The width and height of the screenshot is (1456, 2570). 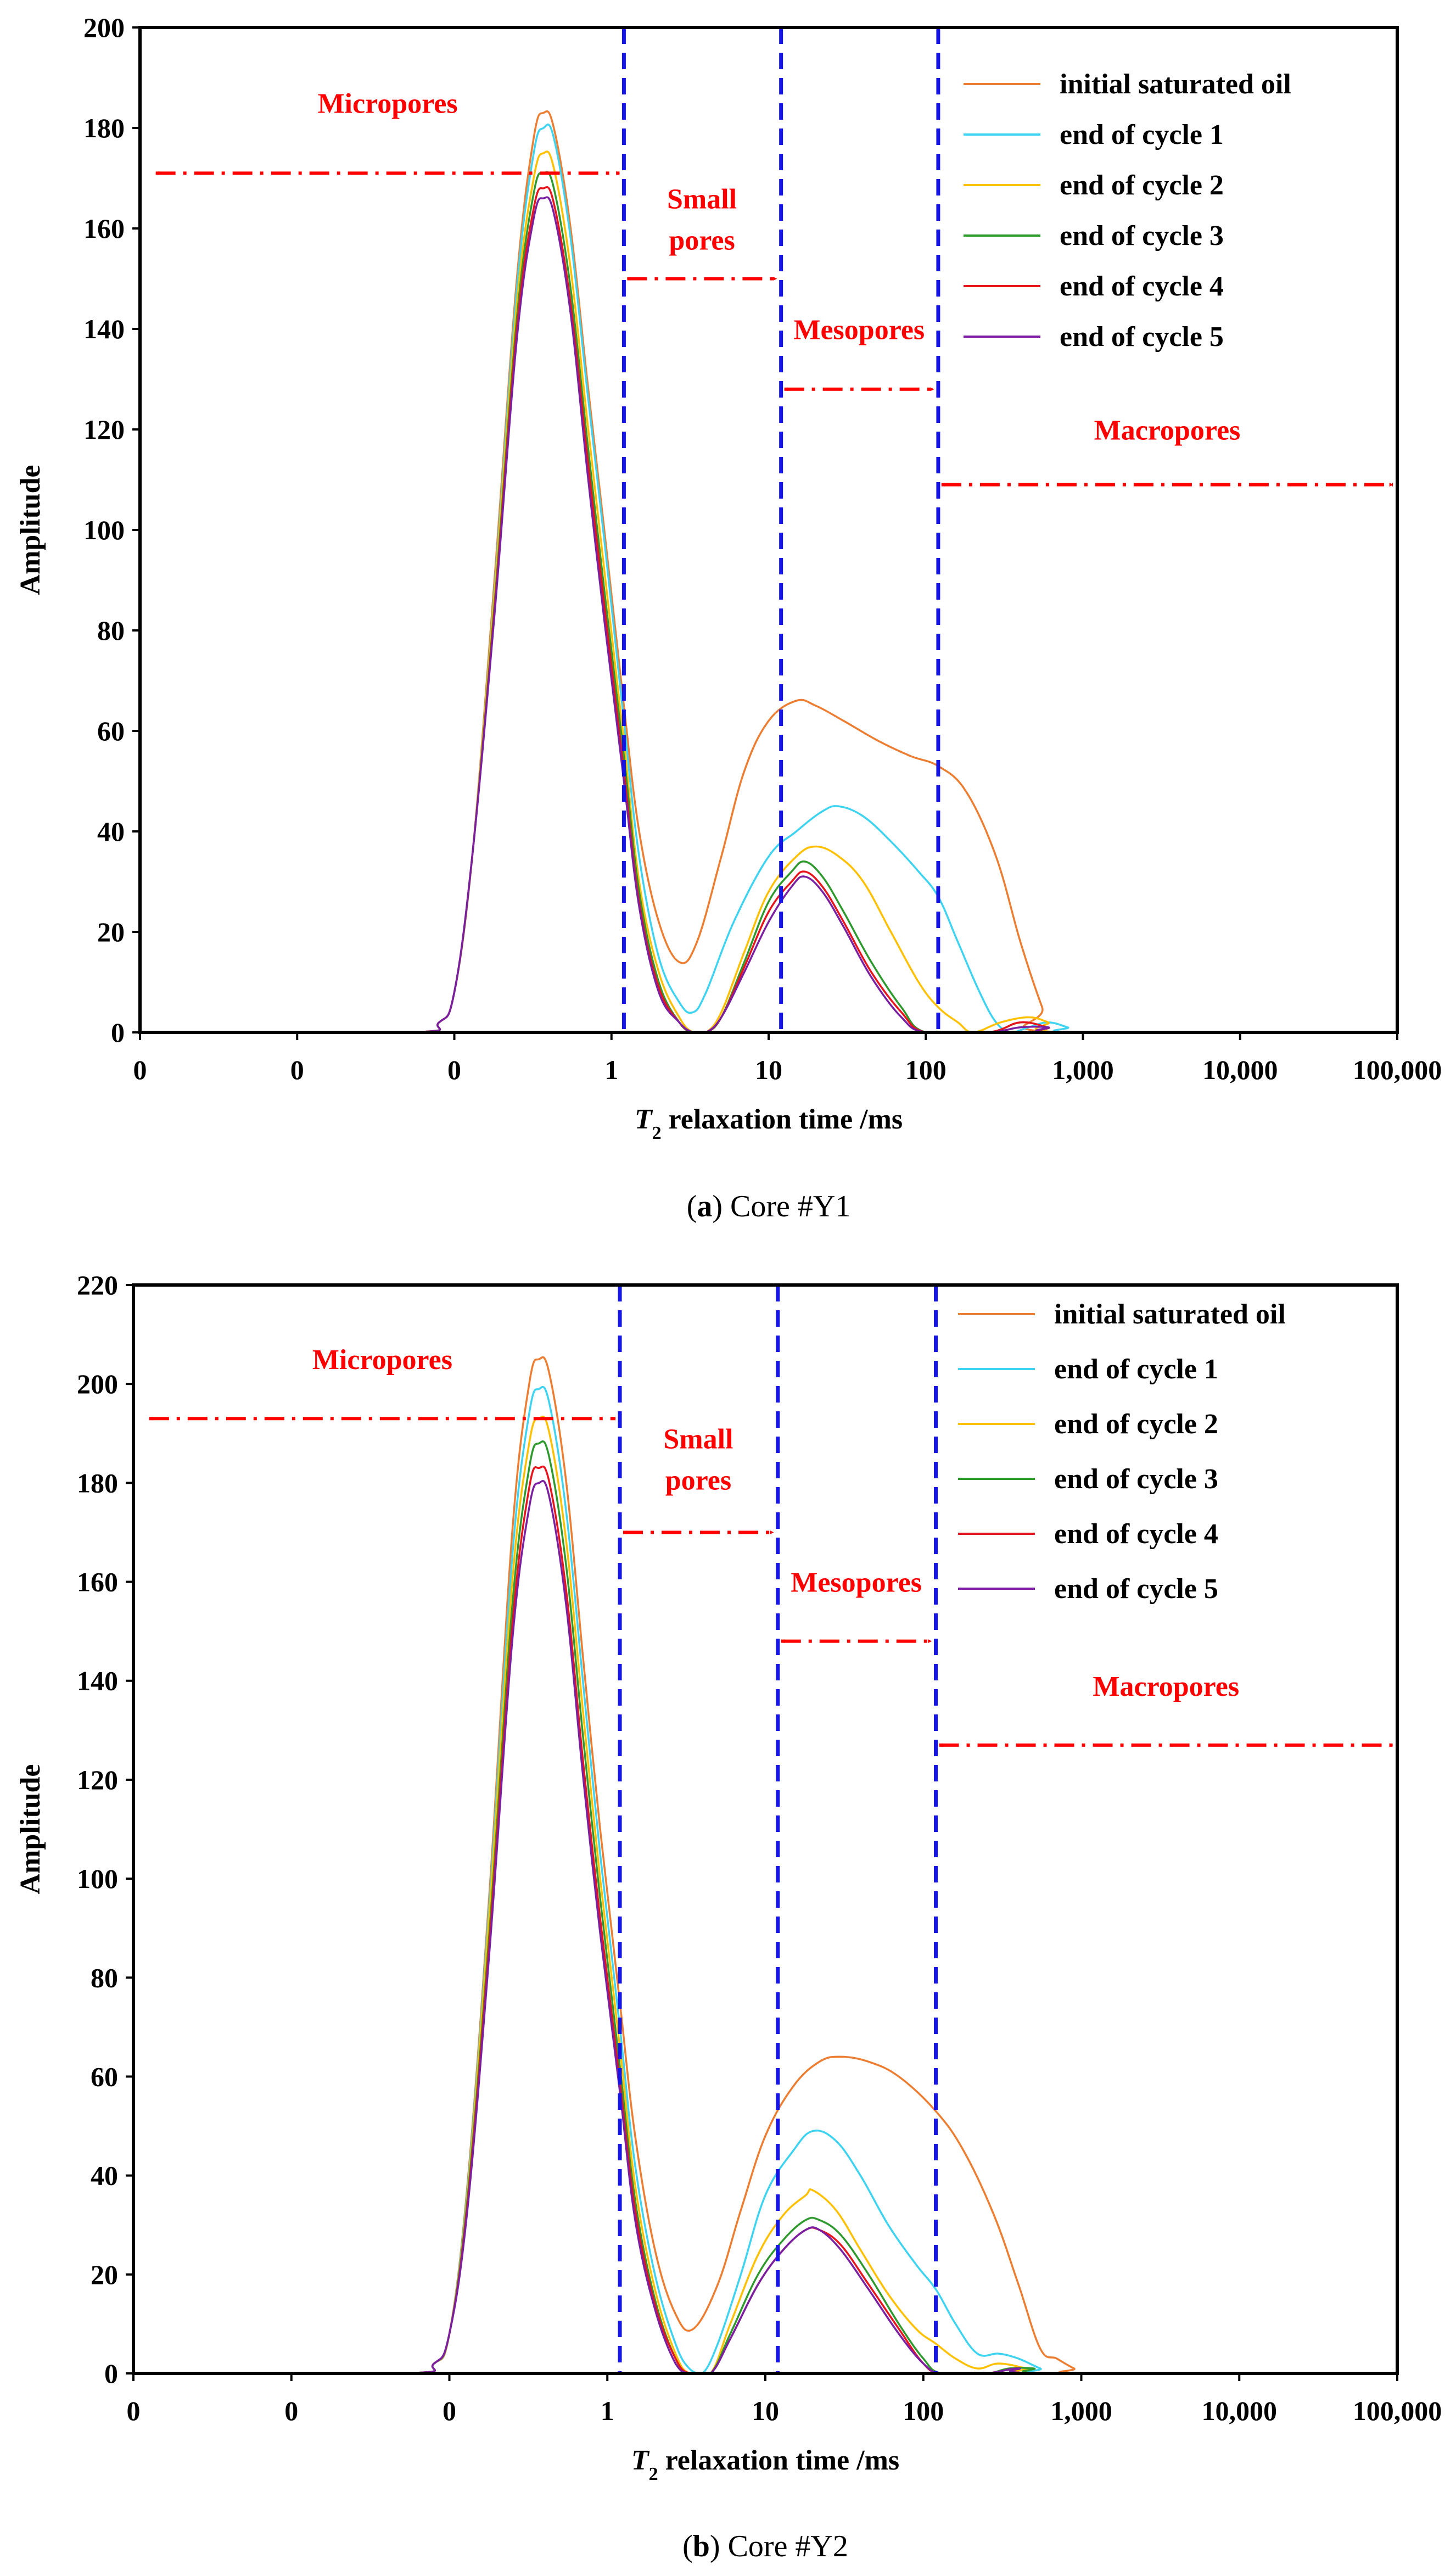 What do you see at coordinates (98, 1285) in the screenshot?
I see `y-tick-label: 220` at bounding box center [98, 1285].